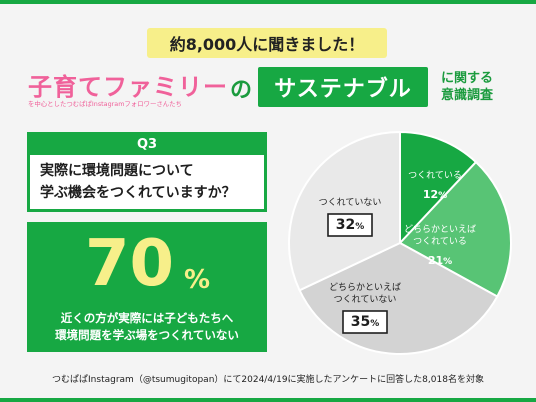 The height and width of the screenshot is (402, 536). I want to click on title-connector: の, so click(241, 90).